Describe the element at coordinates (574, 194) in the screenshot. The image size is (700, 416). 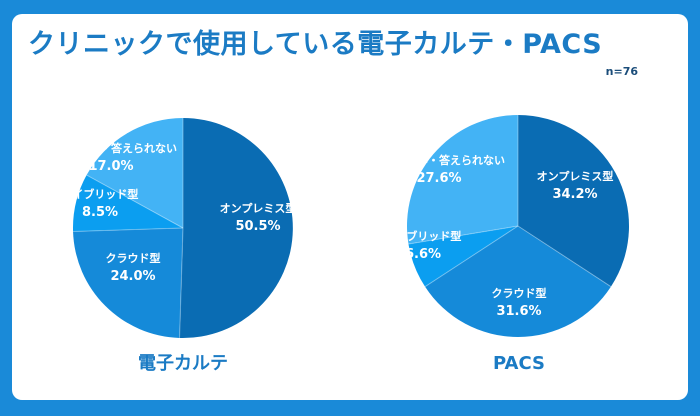
I see `slice-value-label: 34.2%` at that location.